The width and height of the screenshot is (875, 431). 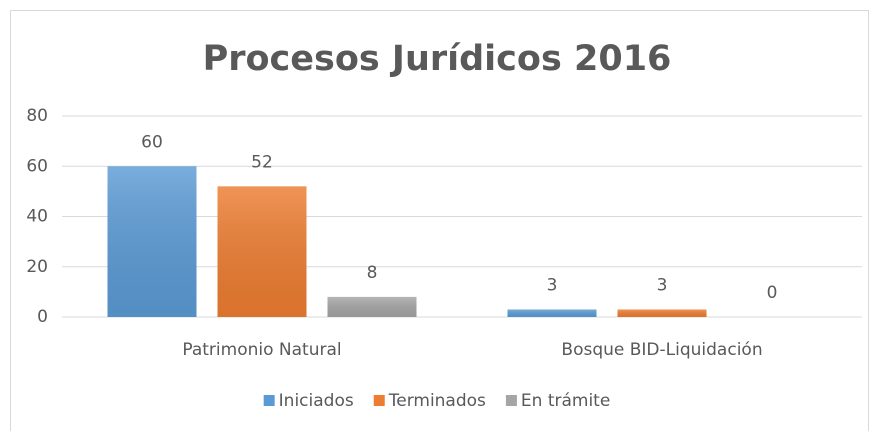 What do you see at coordinates (37, 166) in the screenshot?
I see `y-tick-label: 60` at bounding box center [37, 166].